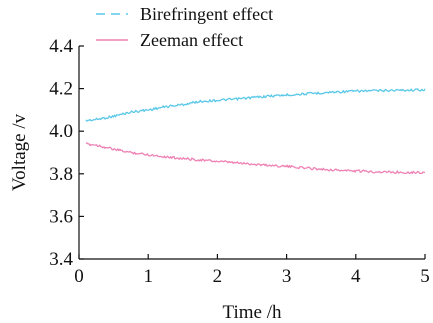  I want to click on y-tick-label: 3.4, so click(61, 259).